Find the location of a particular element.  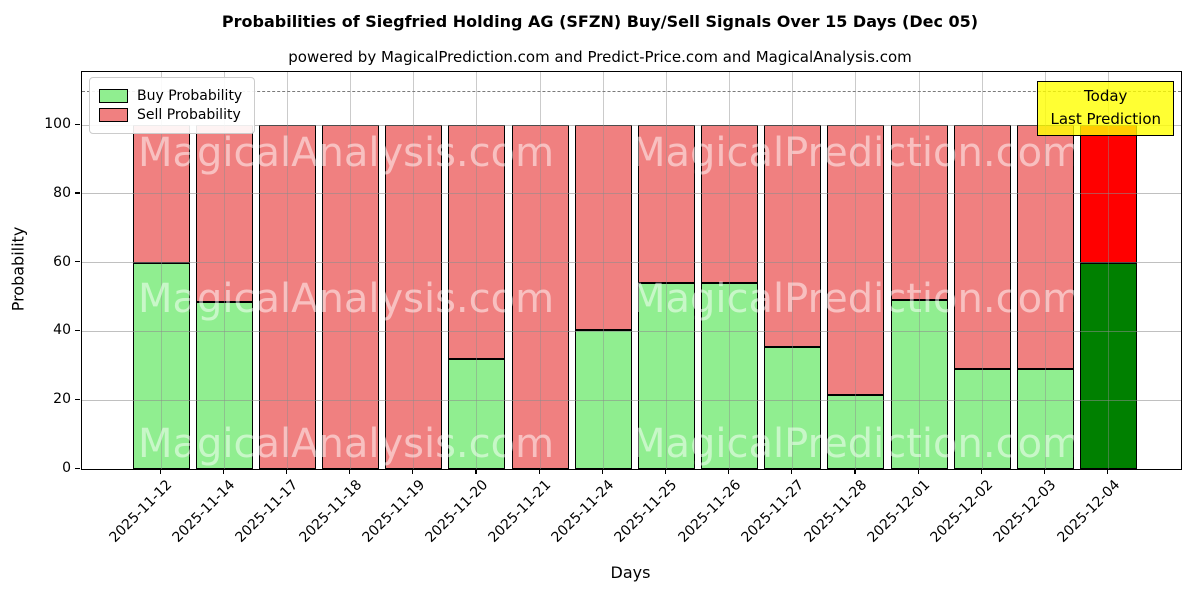

legend: Buy Probability Sell Probability is located at coordinates (172, 105).